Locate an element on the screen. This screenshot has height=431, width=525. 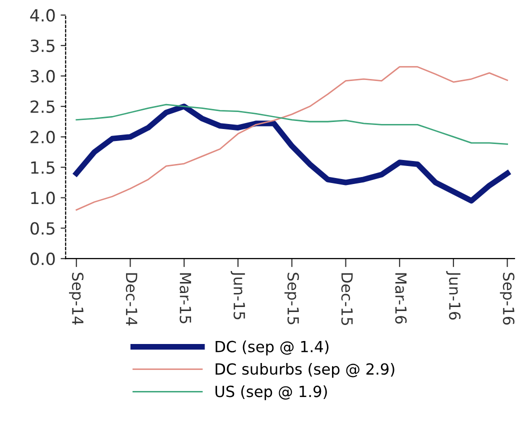
legend-label: DC (sep @ 1.4) is located at coordinates (272, 348).